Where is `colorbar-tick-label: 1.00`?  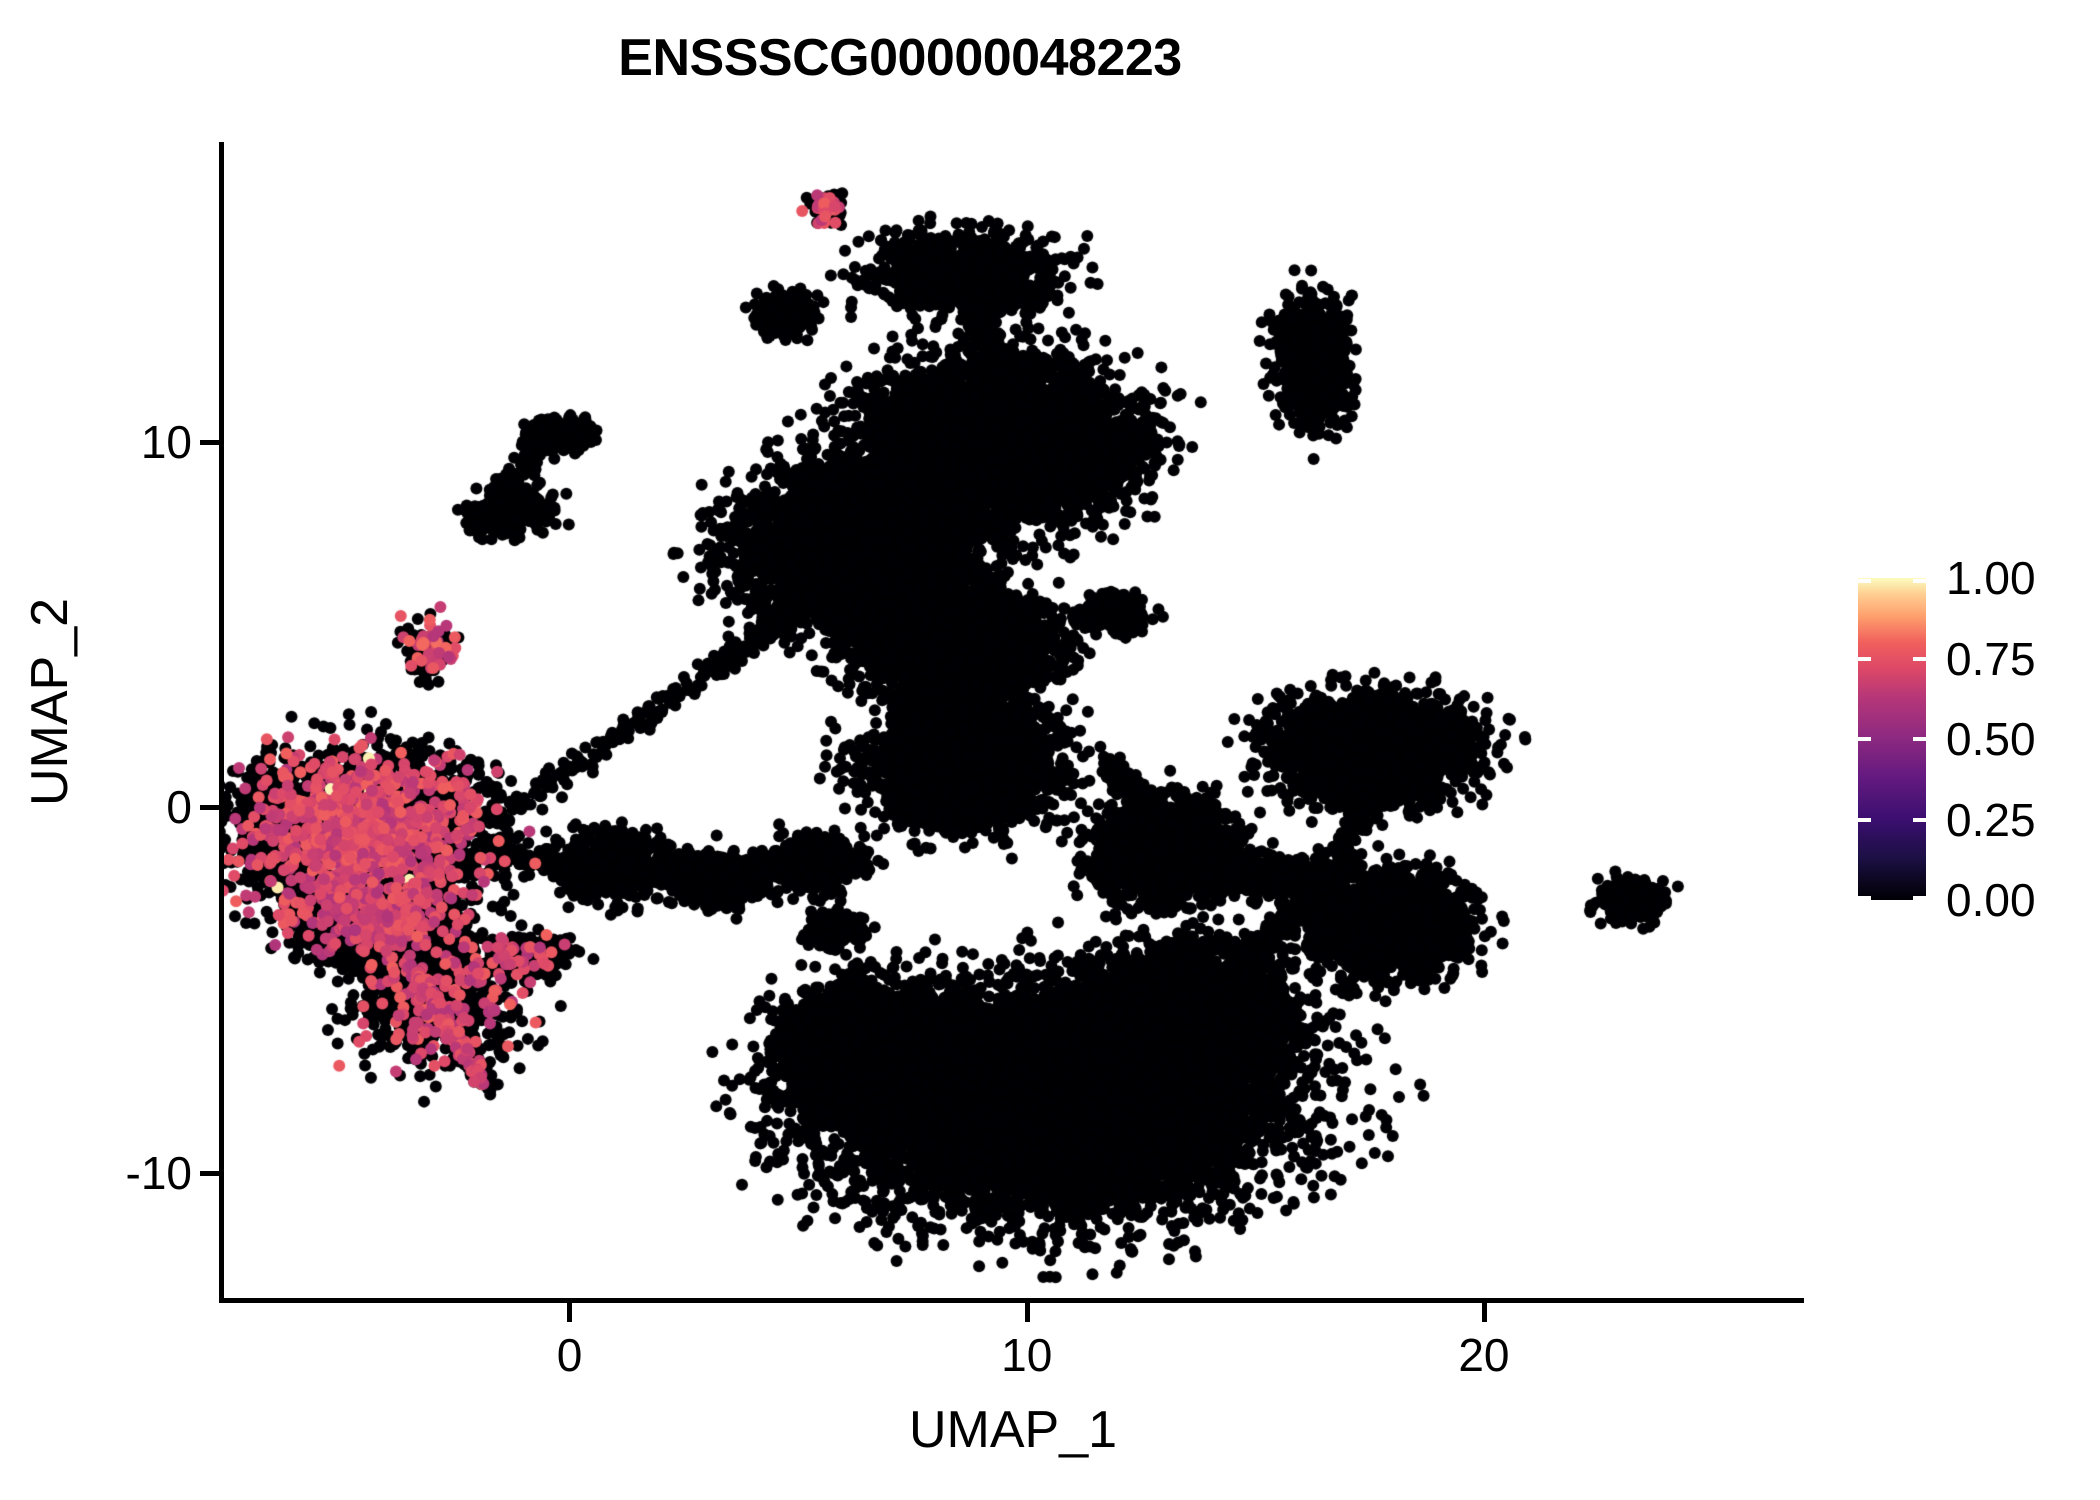
colorbar-tick-label: 1.00 is located at coordinates (1991, 578).